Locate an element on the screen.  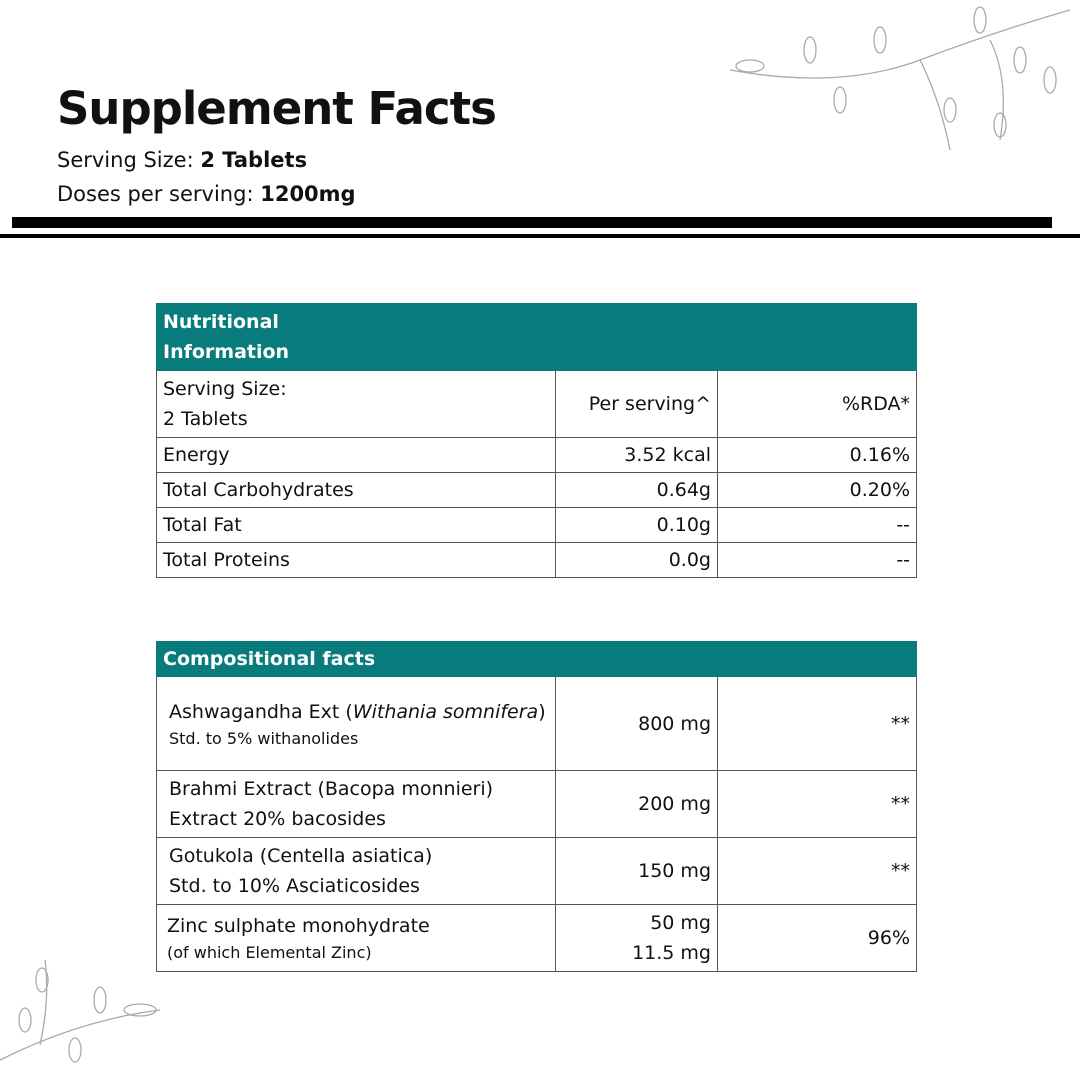
doses-label: Doses per serving: is located at coordinates (155, 194).